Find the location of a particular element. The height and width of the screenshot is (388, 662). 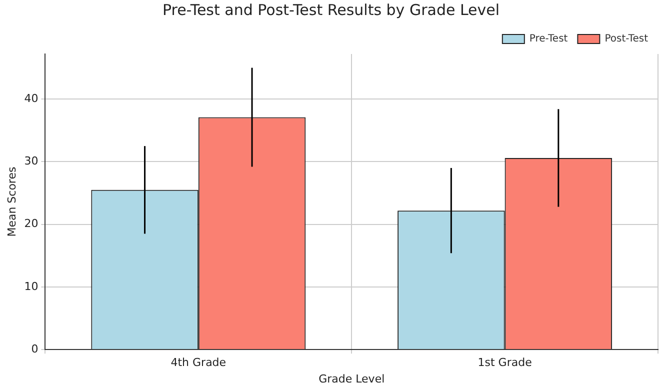

y-tick-label: 40 is located at coordinates (31, 98).